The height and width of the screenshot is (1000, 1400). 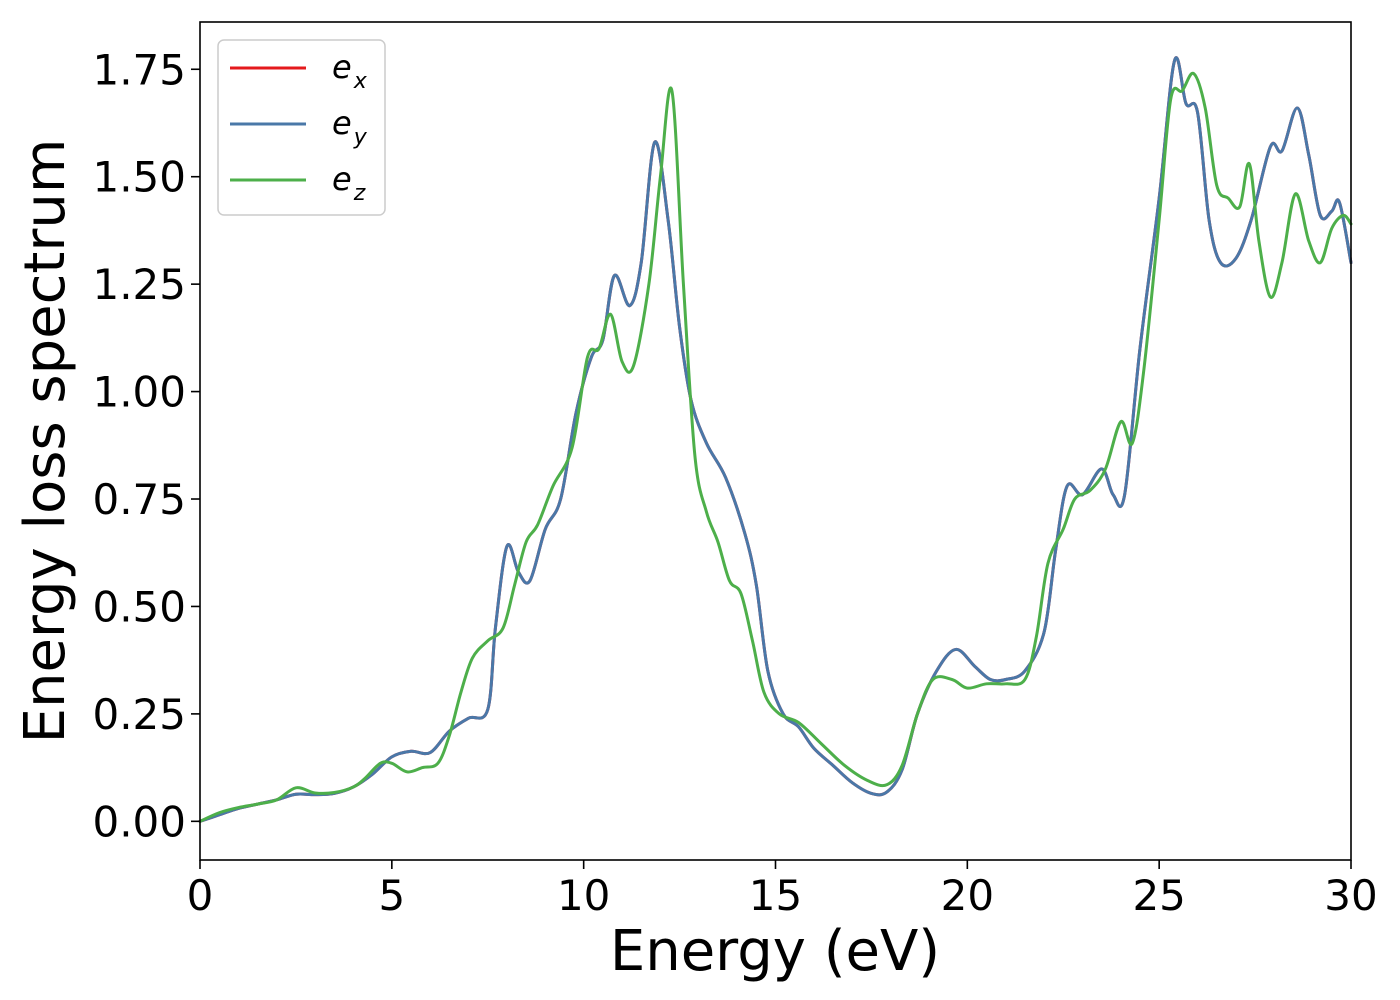 What do you see at coordinates (583, 895) in the screenshot?
I see `x-tick-label: 10` at bounding box center [583, 895].